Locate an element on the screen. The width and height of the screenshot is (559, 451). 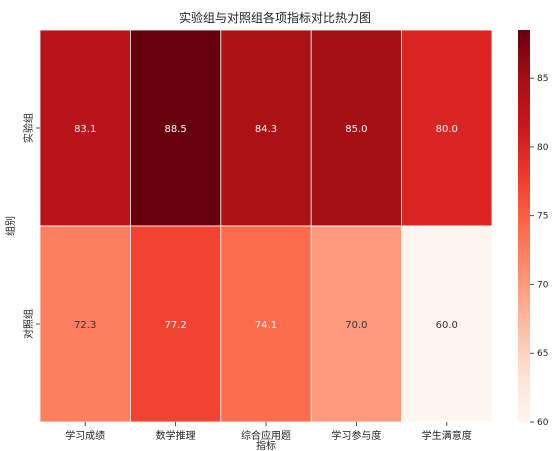
cell-value-label: 60.0 is located at coordinates (447, 325).